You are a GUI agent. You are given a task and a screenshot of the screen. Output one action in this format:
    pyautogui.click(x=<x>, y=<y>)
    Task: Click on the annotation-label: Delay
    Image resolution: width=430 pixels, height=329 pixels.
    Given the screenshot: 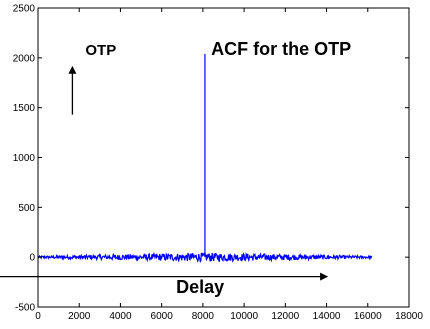 What is the action you would take?
    pyautogui.click(x=200, y=287)
    